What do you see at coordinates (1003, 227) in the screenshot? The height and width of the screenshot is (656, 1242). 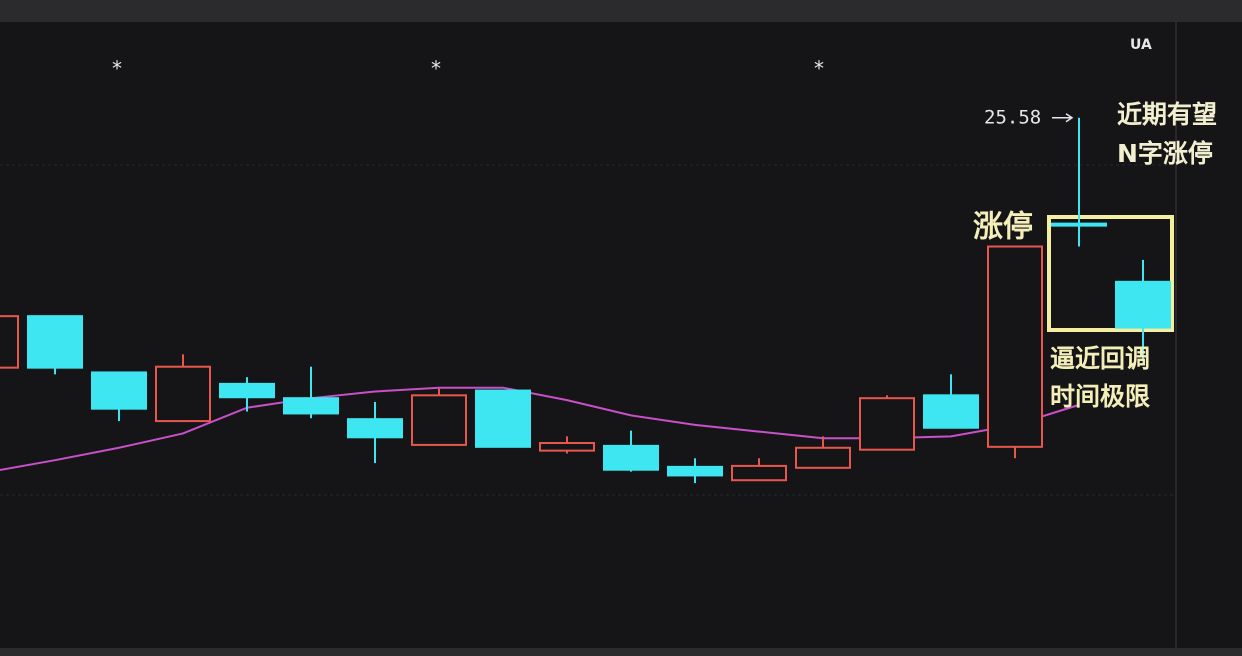 I see `annotation: 涨停` at bounding box center [1003, 227].